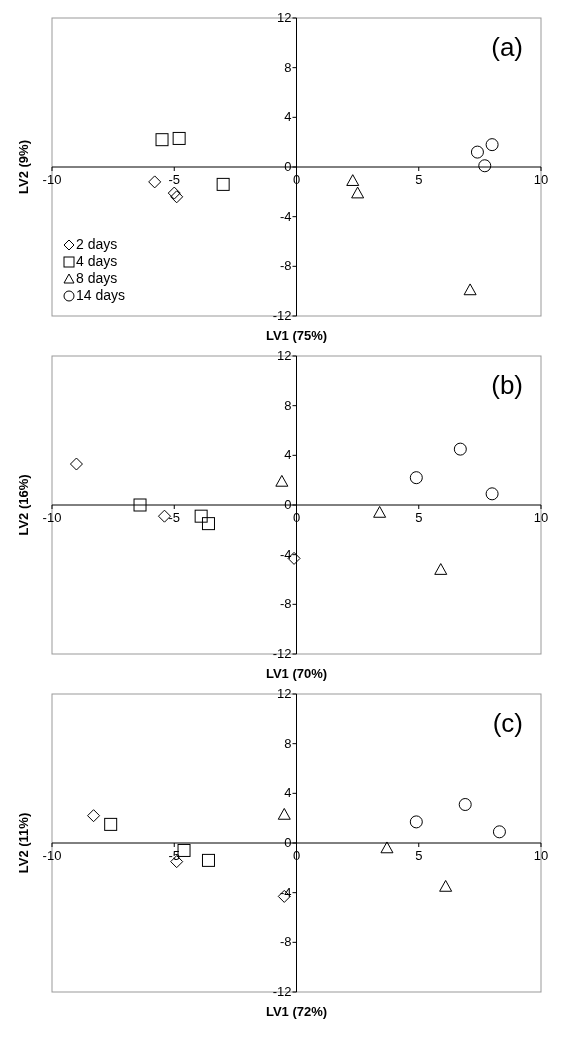 The height and width of the screenshot is (1039, 567). I want to click on annotation: (b), so click(507, 385).